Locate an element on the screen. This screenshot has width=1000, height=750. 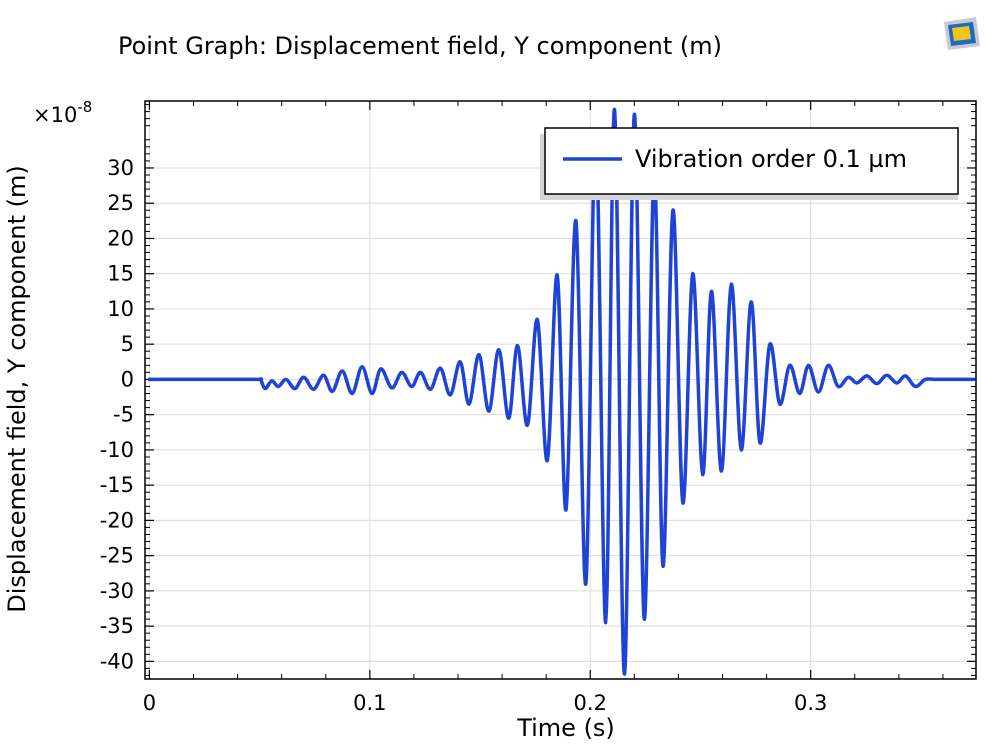
y-tick-label: -5 is located at coordinates (123, 415).